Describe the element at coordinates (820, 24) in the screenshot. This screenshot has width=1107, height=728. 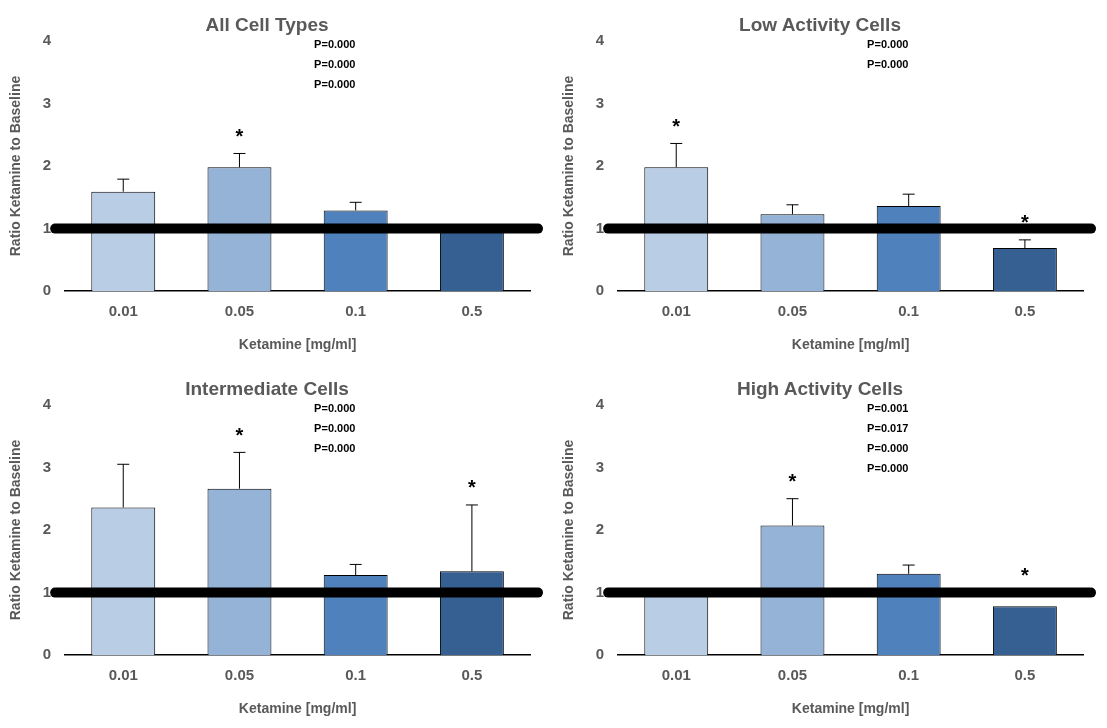
I see `chart-title: Low Activity Cells` at that location.